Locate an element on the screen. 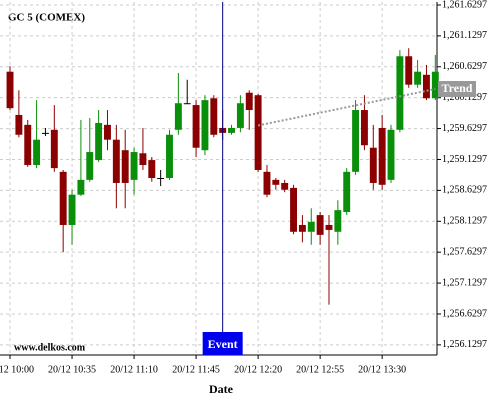 Image resolution: width=500 pixels, height=400 pixels. trend-label: Trend is located at coordinates (457, 88).